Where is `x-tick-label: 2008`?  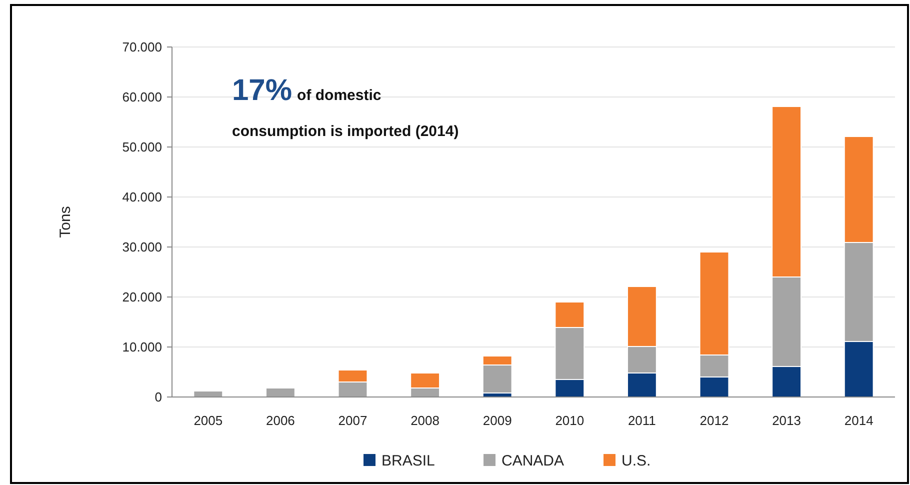
x-tick-label: 2008 is located at coordinates (425, 420).